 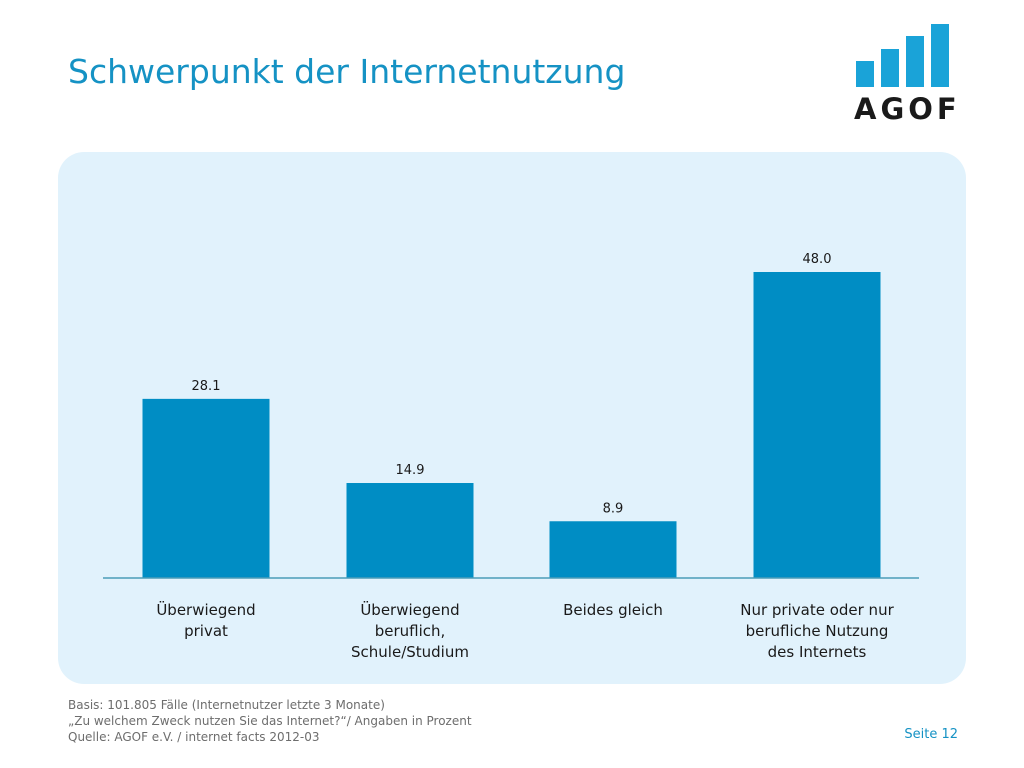 I want to click on logo-text: AGOF, so click(x=907, y=109).